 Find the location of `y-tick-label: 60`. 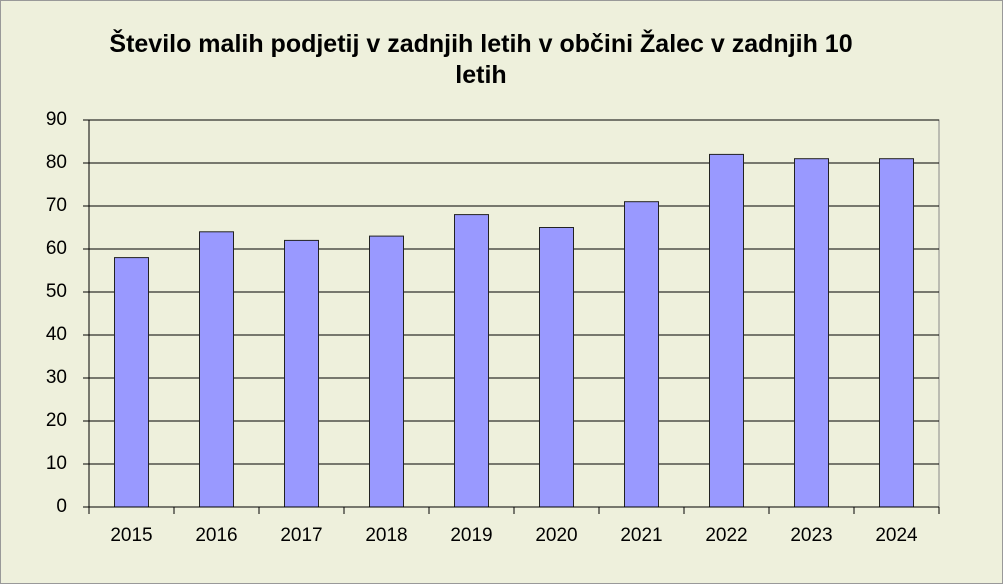

y-tick-label: 60 is located at coordinates (56, 248).